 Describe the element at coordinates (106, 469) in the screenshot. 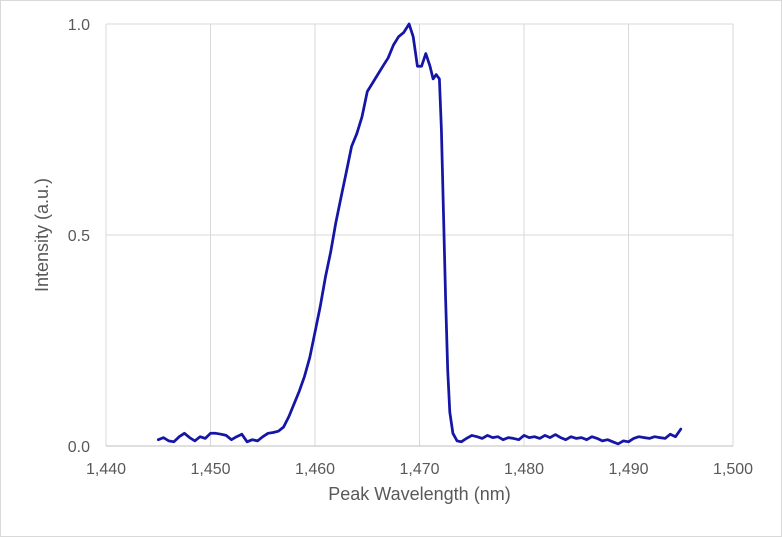

I see `x-tick-label: 1,440` at that location.